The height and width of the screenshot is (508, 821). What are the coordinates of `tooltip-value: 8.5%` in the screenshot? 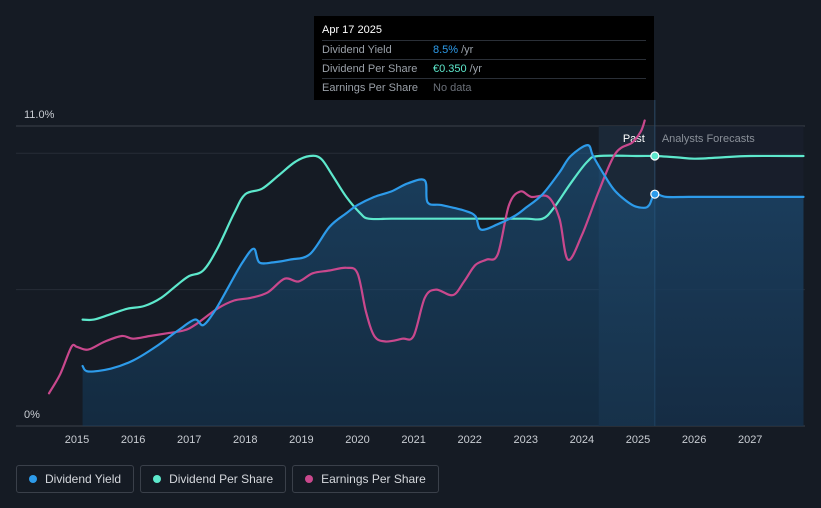 It's located at (446, 50).